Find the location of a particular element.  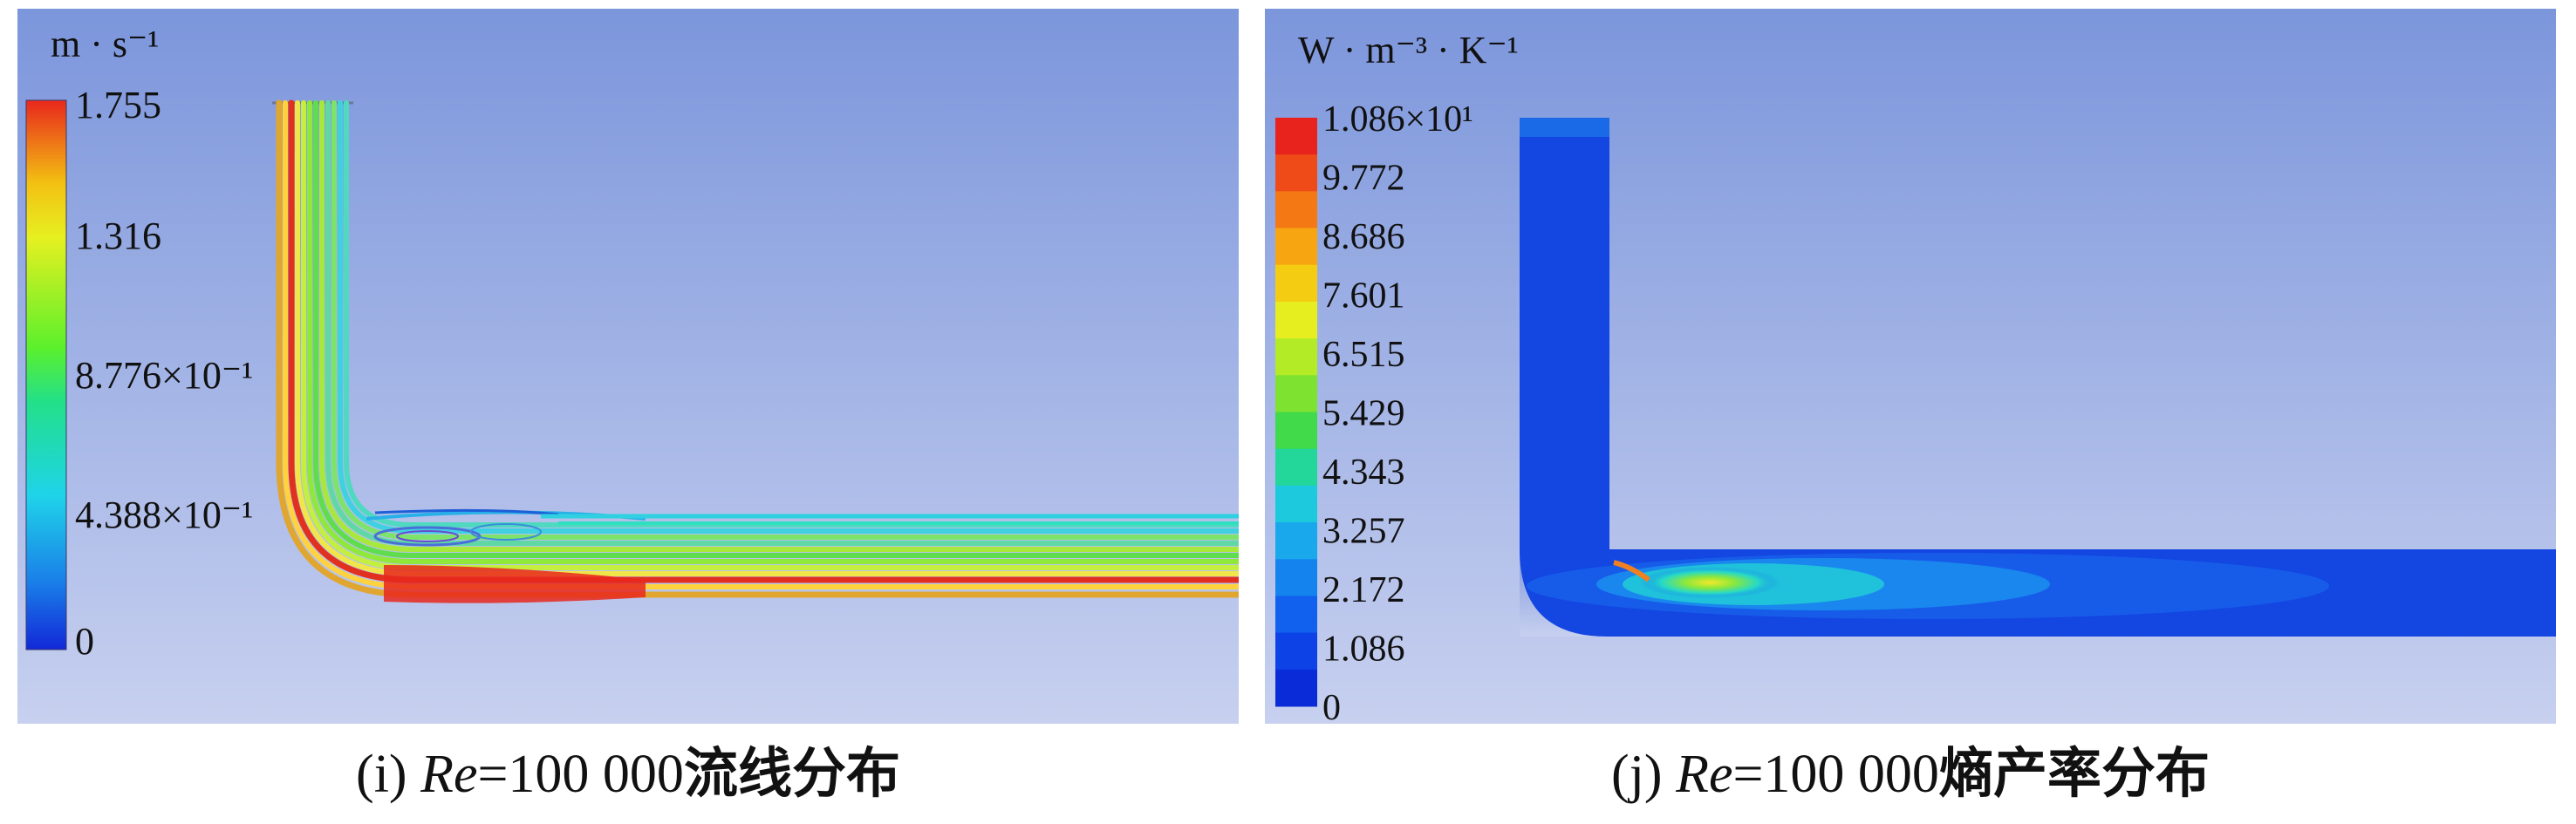

colorbar-label: 0 is located at coordinates (1331, 706).